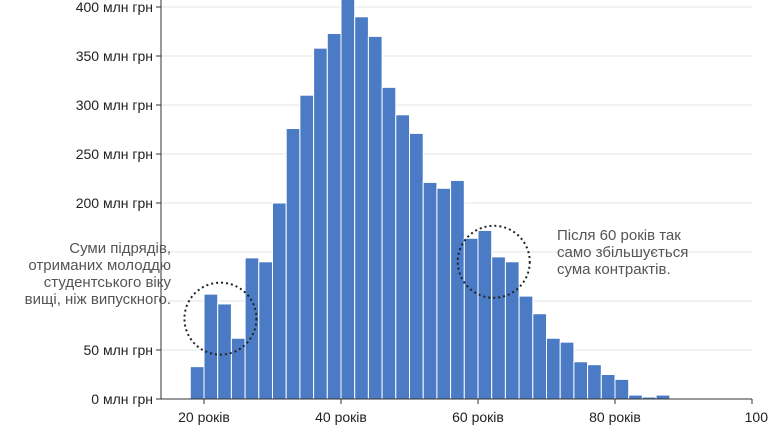 The width and height of the screenshot is (770, 431). Describe the element at coordinates (114, 203) in the screenshot. I see `y-tick-label: 200 млн грн` at that location.